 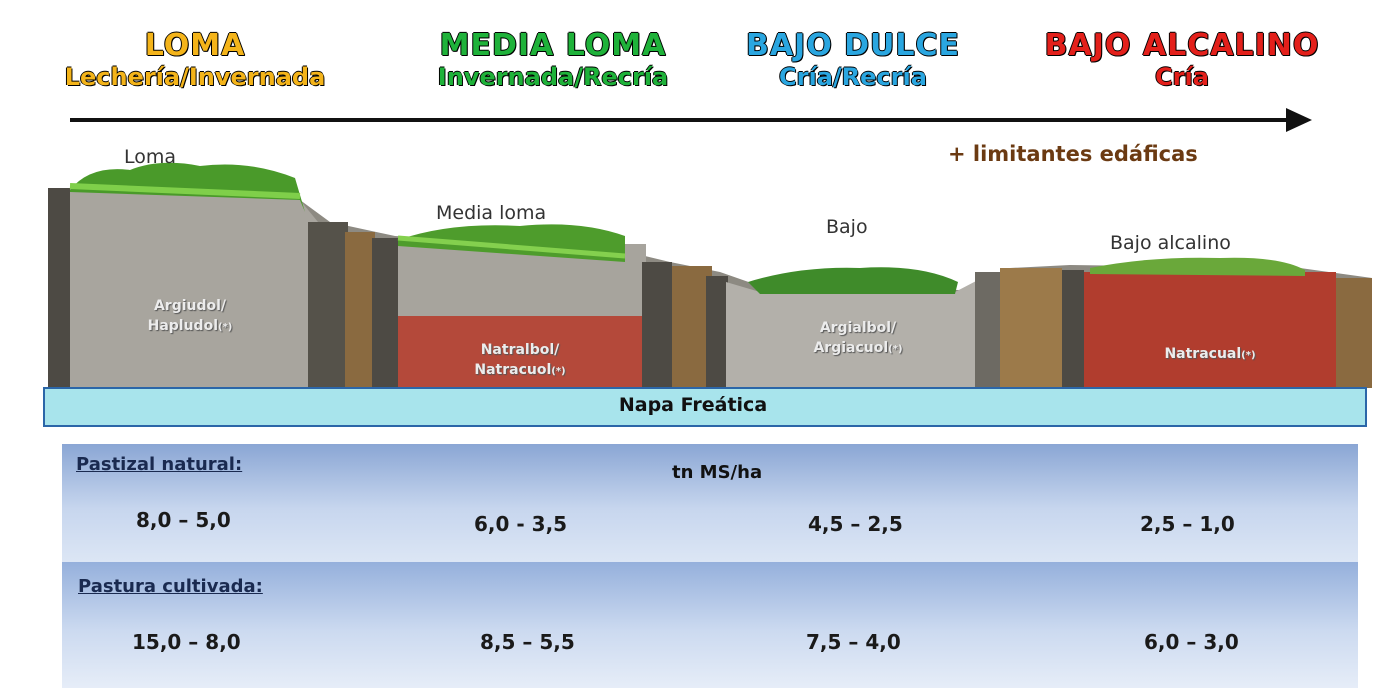 I want to click on soil-type-bajo-line1: Argialbol/, so click(x=858, y=328).